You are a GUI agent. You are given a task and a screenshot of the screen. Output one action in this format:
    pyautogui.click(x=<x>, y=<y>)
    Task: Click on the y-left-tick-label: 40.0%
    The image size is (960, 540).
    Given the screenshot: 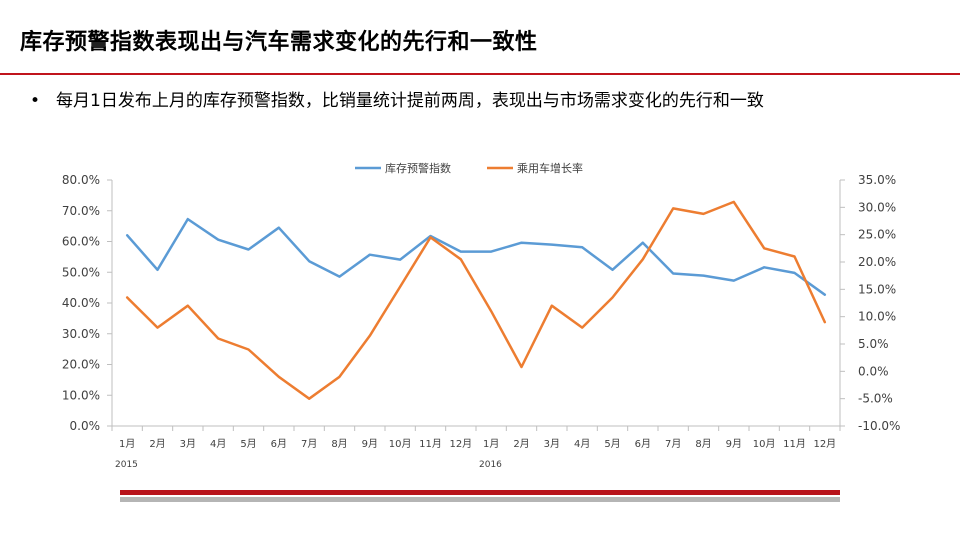 What is the action you would take?
    pyautogui.click(x=81, y=303)
    